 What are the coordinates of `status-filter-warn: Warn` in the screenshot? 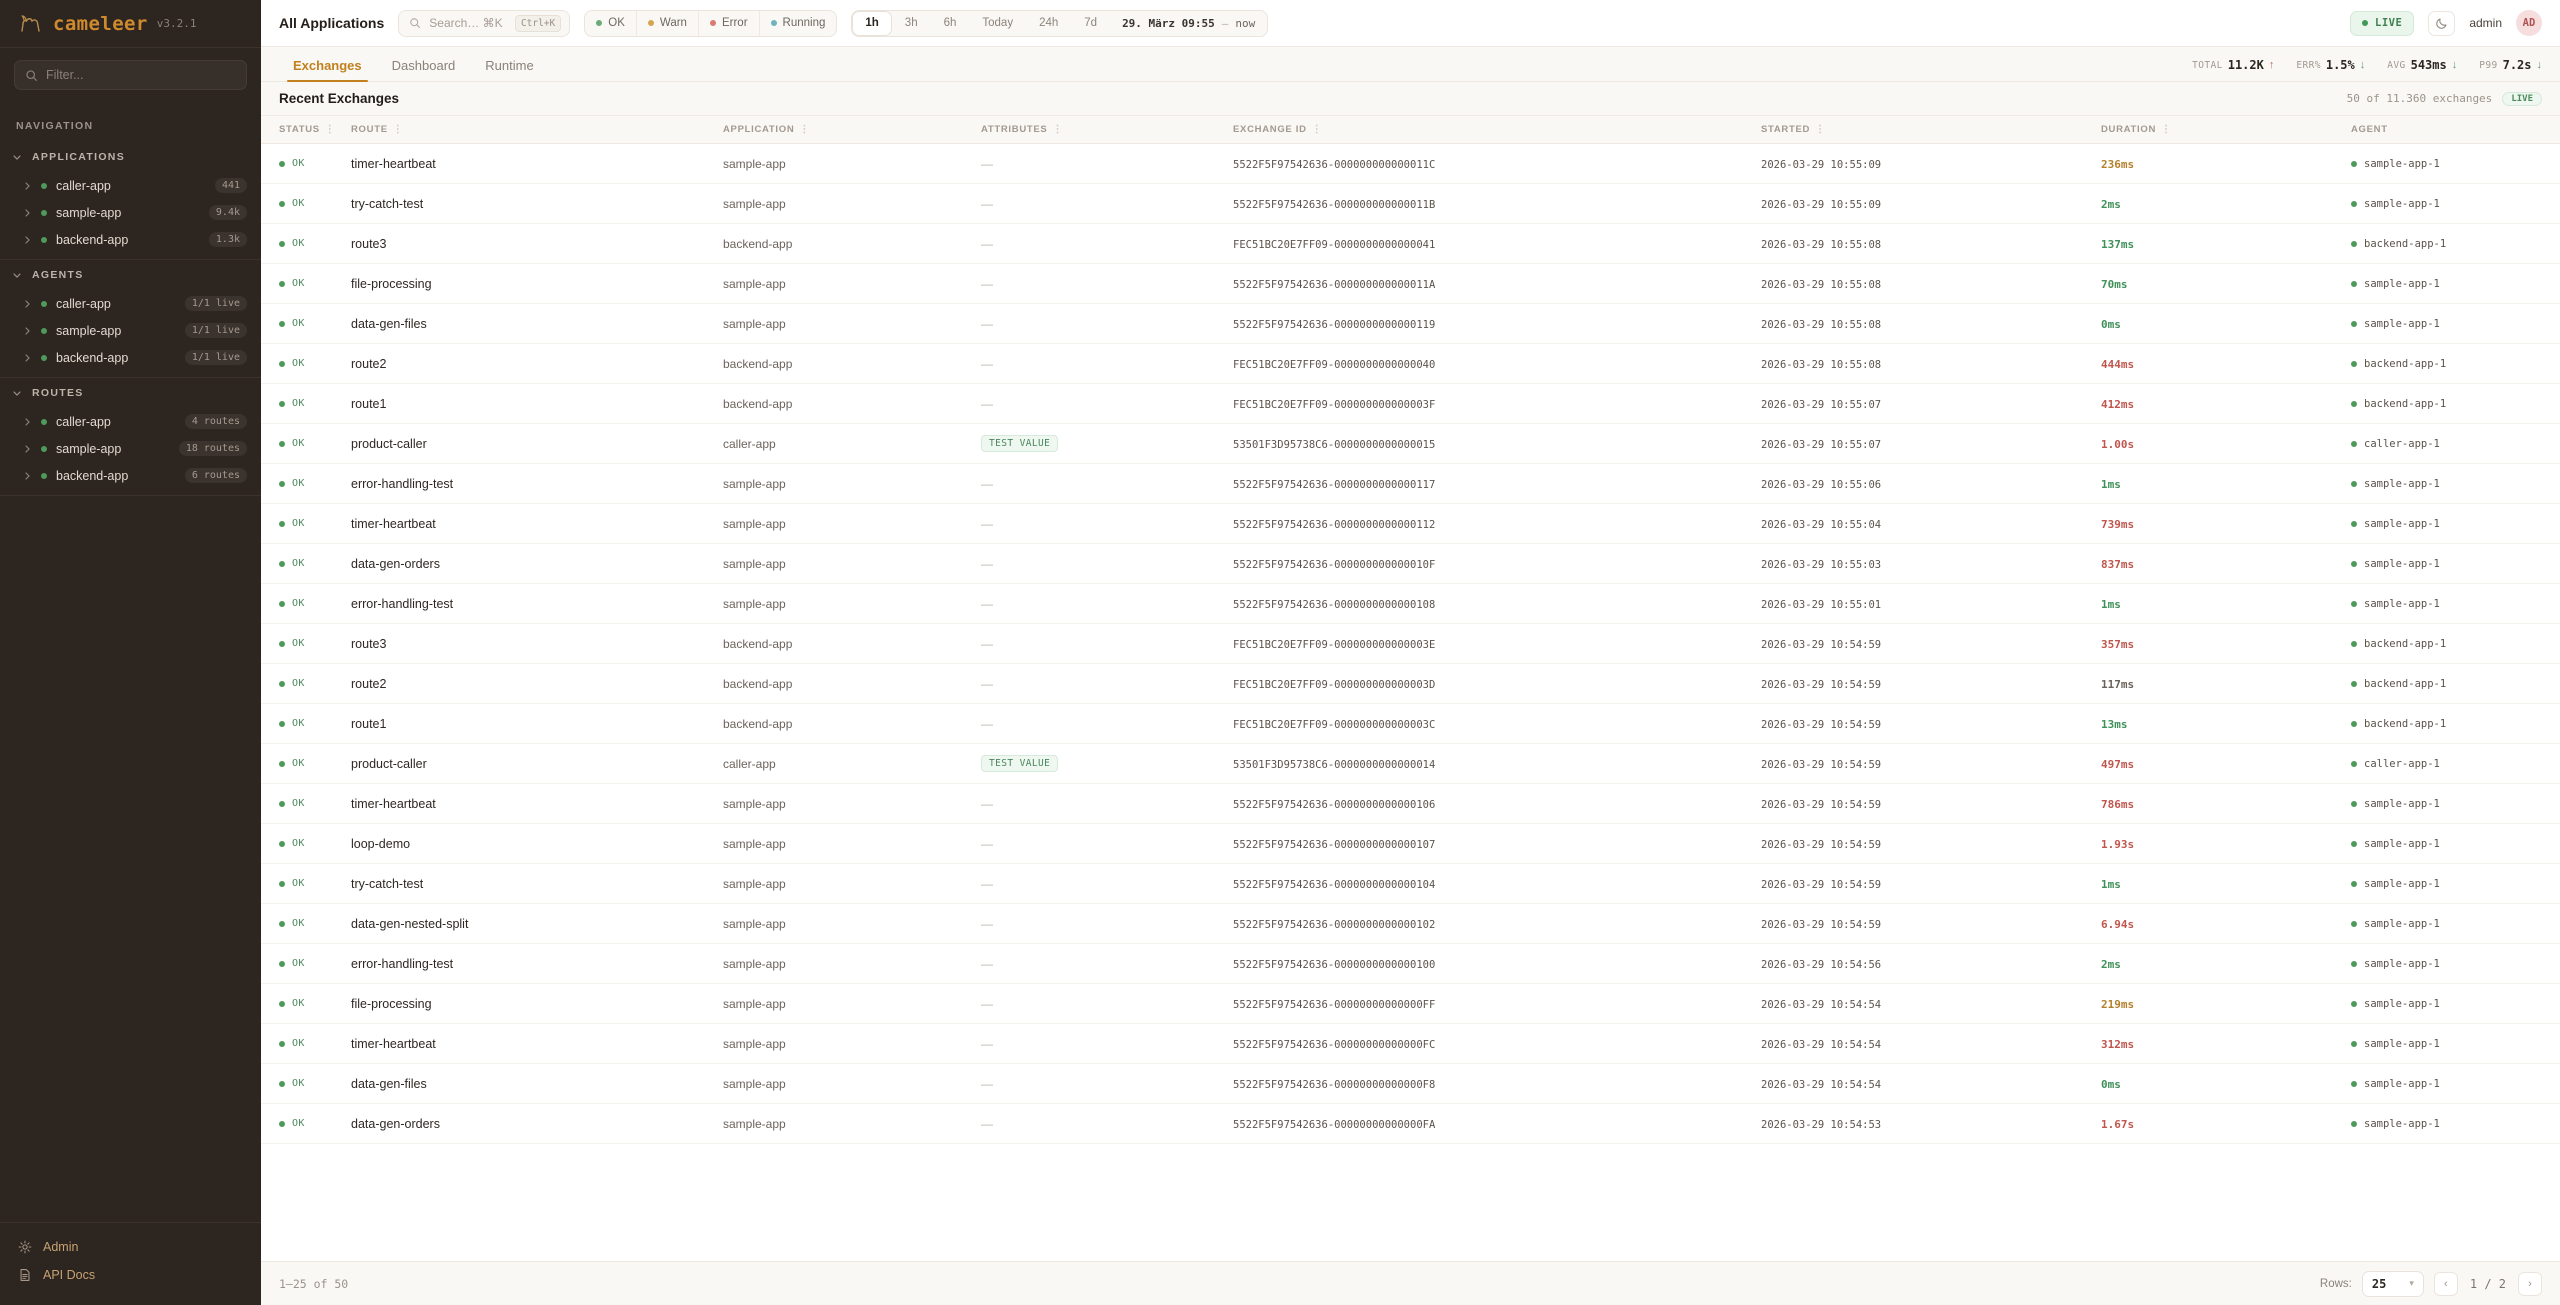 It's located at (668, 23).